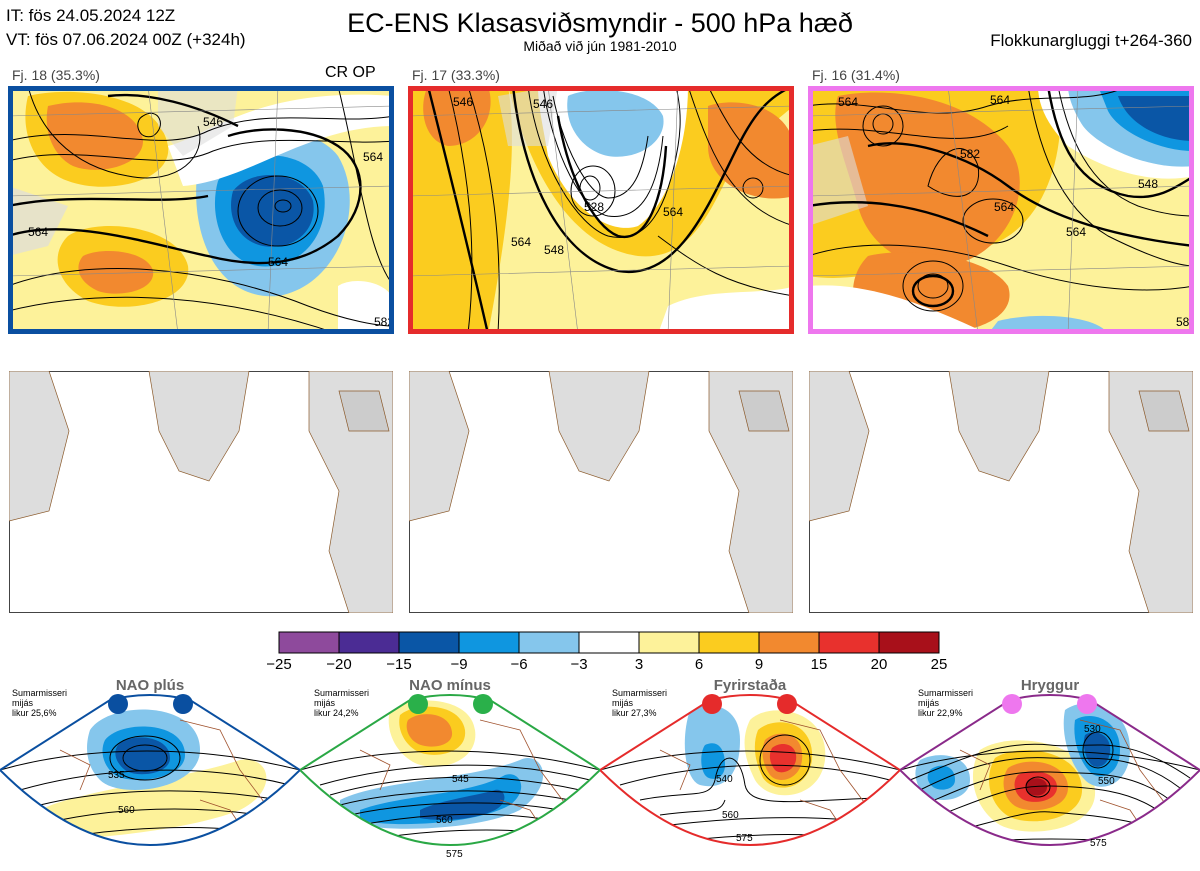  What do you see at coordinates (1098, 843) in the screenshot?
I see `regime-4-contour-label: 575` at bounding box center [1098, 843].